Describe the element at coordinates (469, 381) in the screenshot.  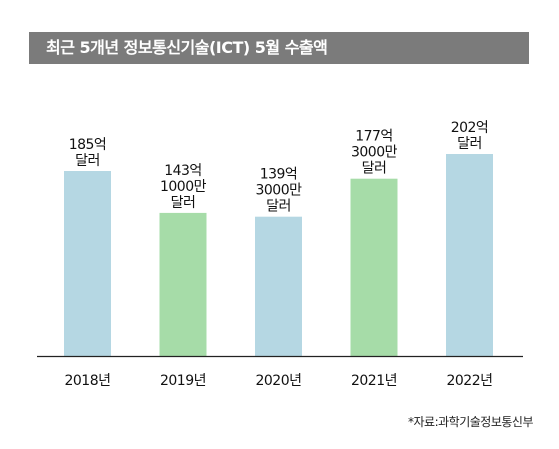
I see `x-tick-label-4: 2022년` at that location.